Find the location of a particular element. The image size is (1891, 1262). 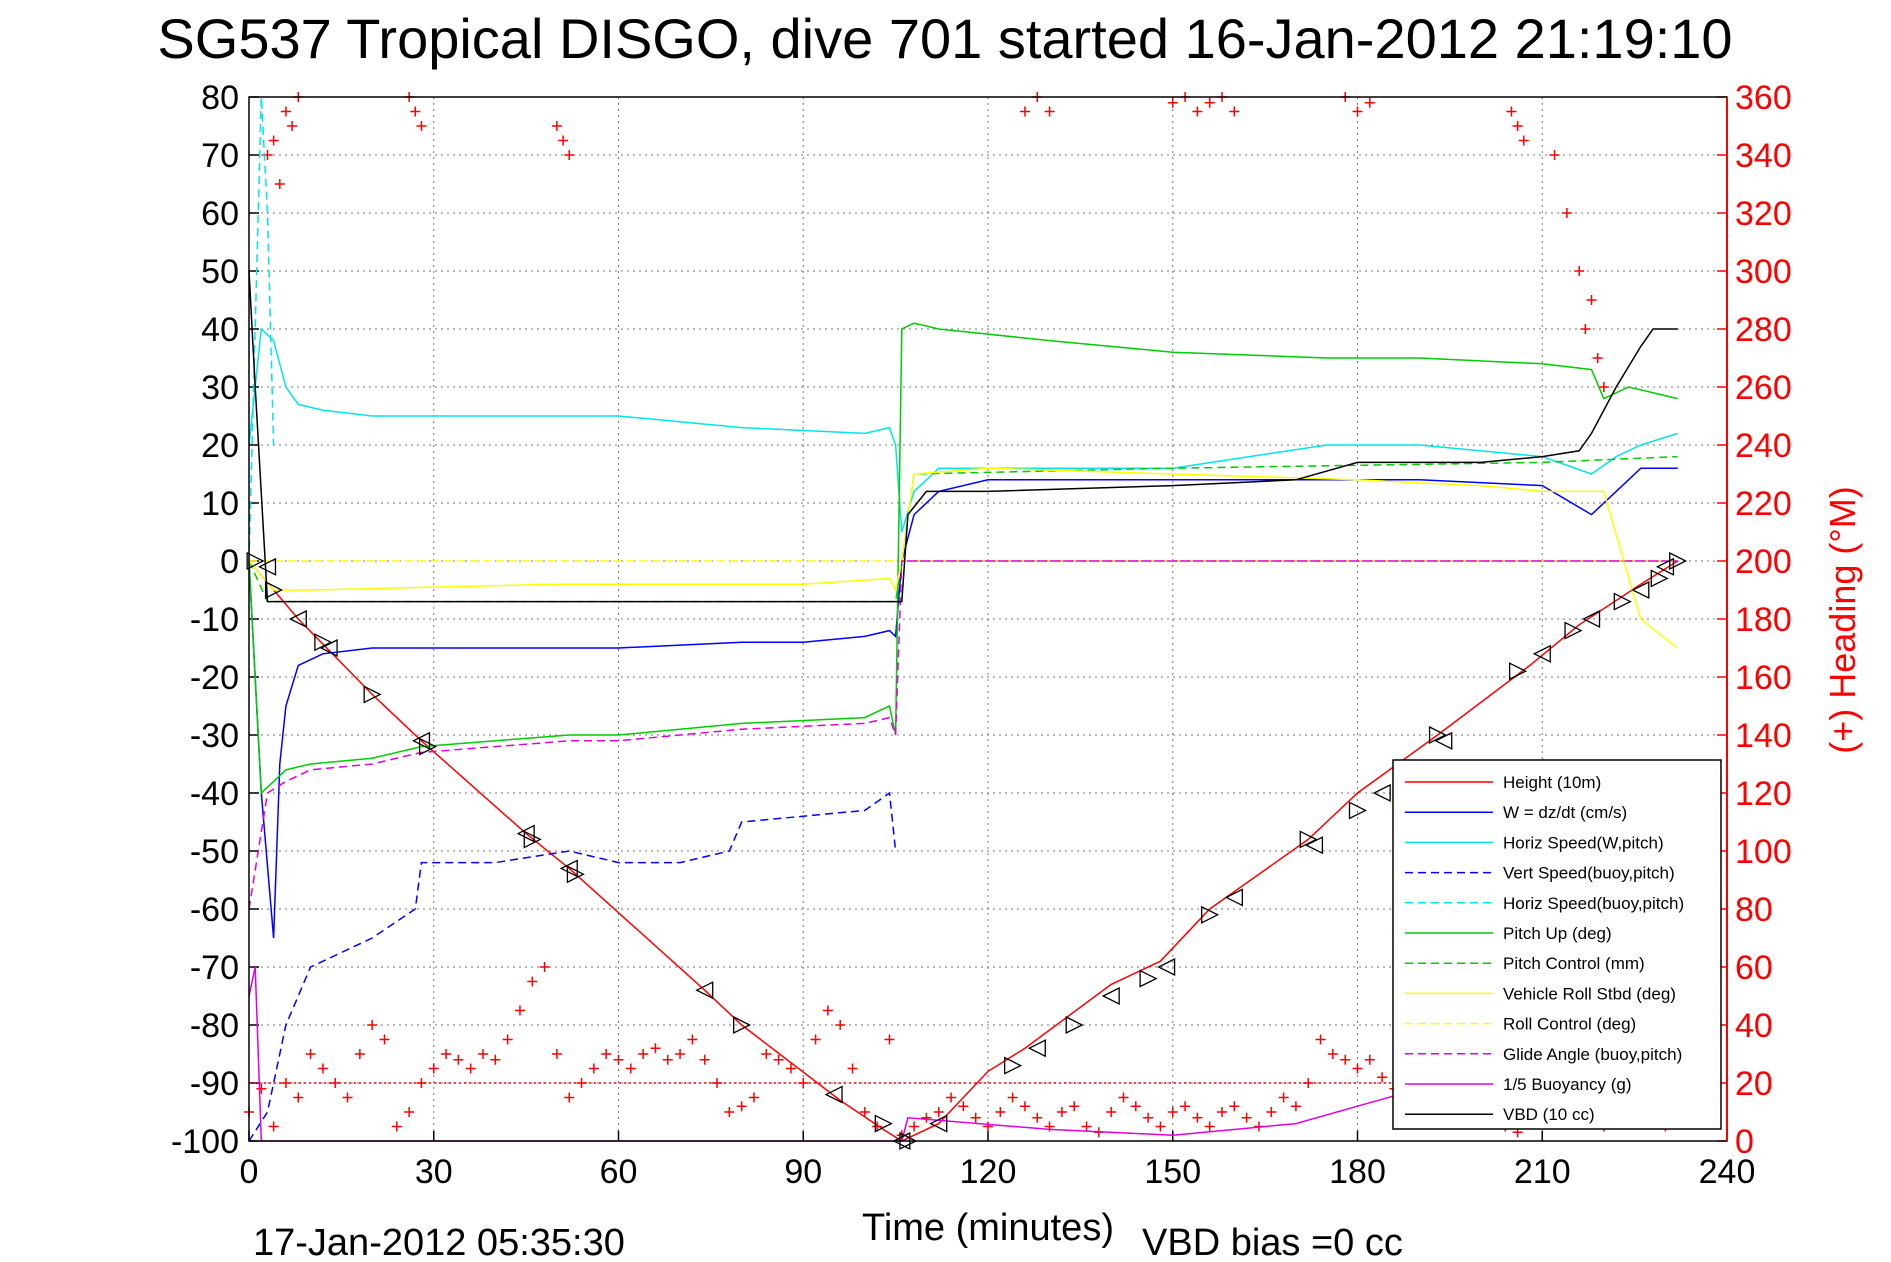

legend-label: Vehicle Roll Stbd (deg) is located at coordinates (1589, 993).